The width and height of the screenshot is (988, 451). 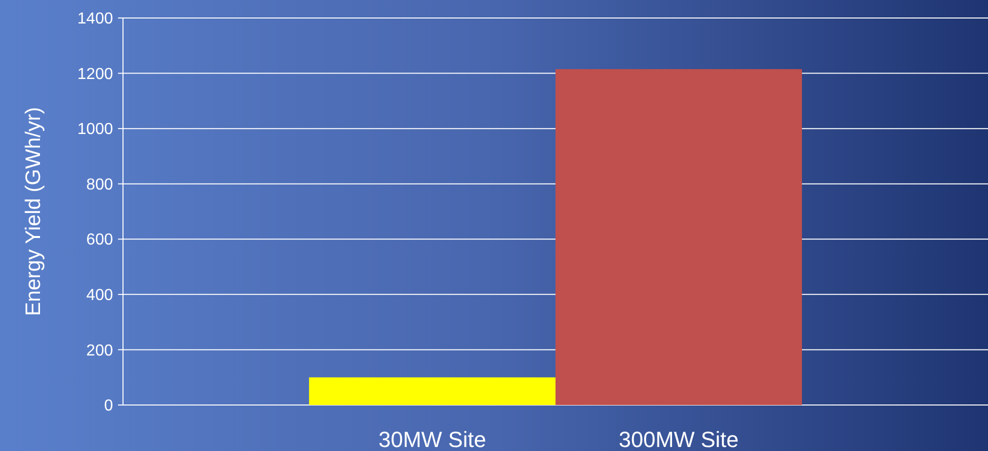 I want to click on y-tick-label: 200, so click(x=100, y=351).